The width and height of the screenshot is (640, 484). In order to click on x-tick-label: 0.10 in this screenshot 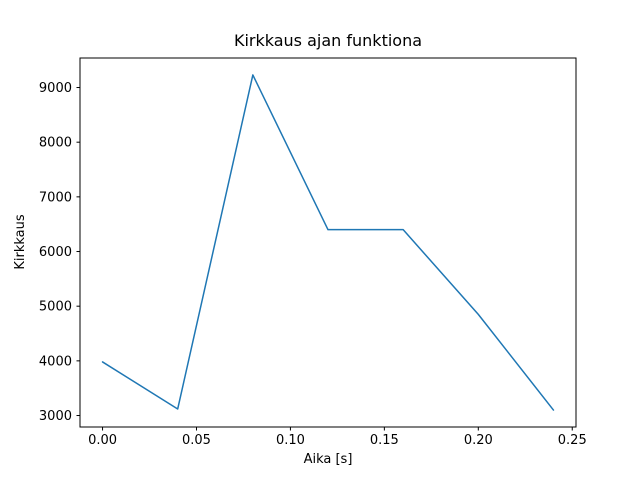, I will do `click(290, 440)`.